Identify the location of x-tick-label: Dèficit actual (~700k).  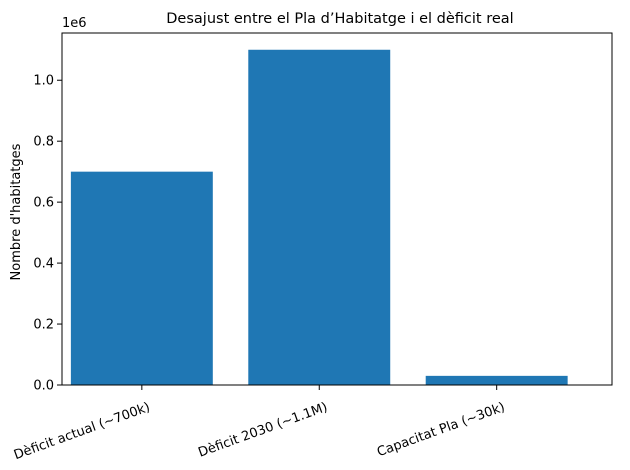
(82, 431).